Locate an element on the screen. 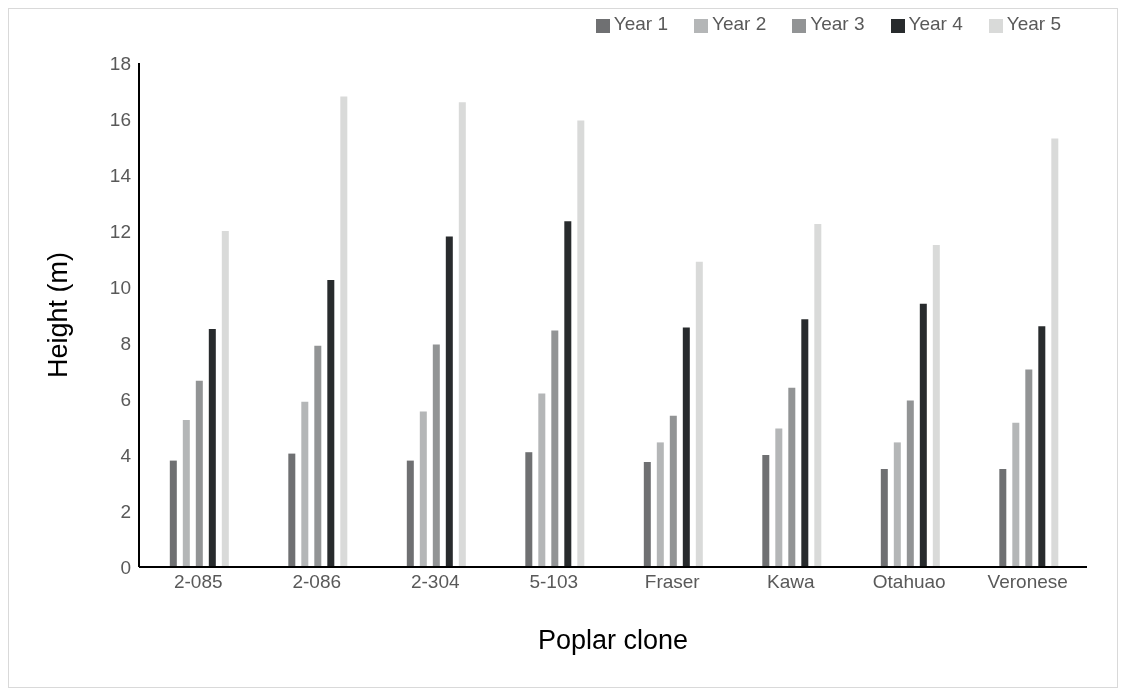 Image resolution: width=1126 pixels, height=696 pixels. y-tick-label: 0 is located at coordinates (125, 567).